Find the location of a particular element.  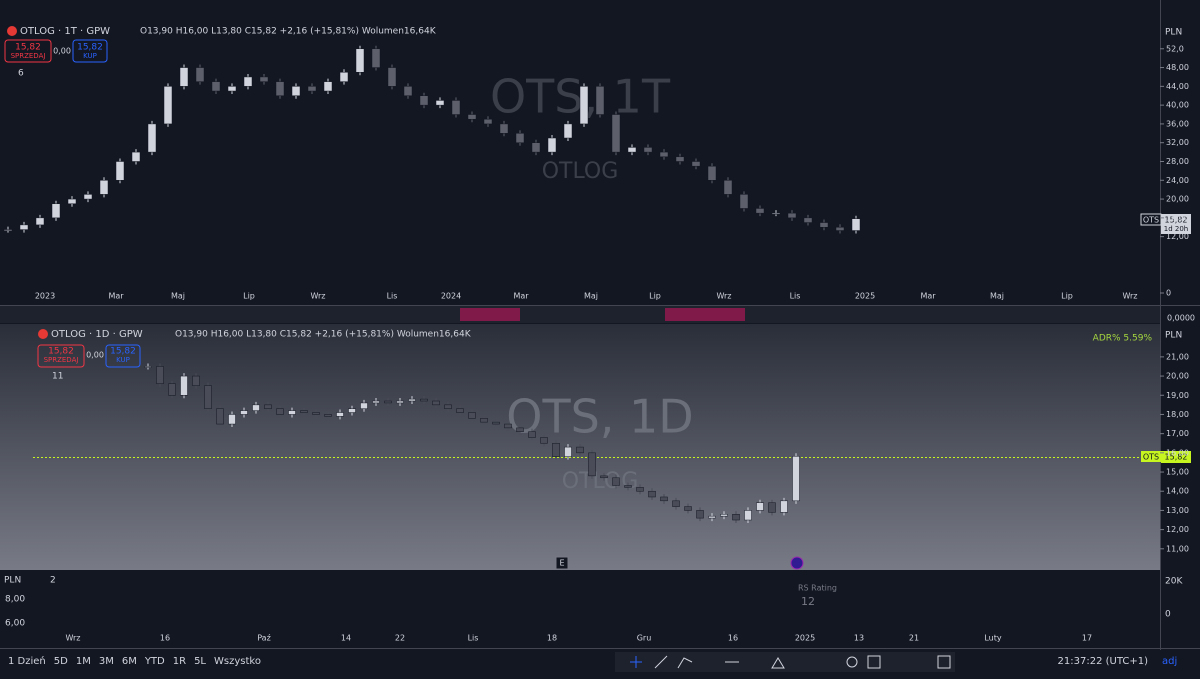

symbol: OTLOG · 1D · GPW is located at coordinates (97, 334).